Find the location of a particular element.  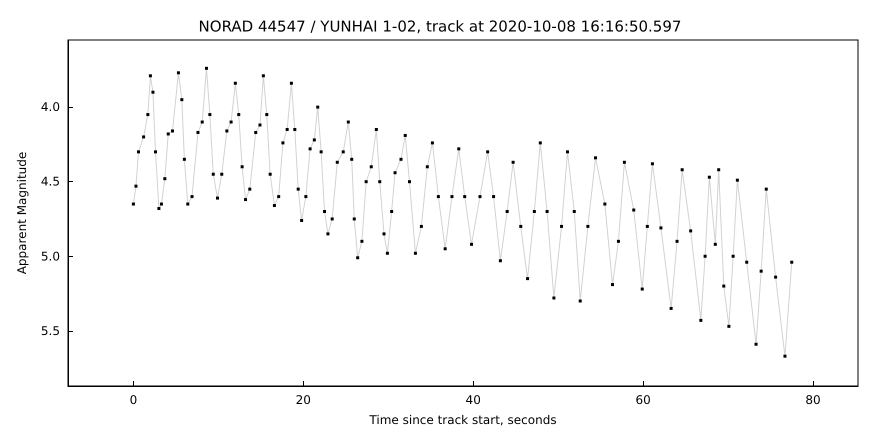

x-tick-label: 40 is located at coordinates (473, 400).